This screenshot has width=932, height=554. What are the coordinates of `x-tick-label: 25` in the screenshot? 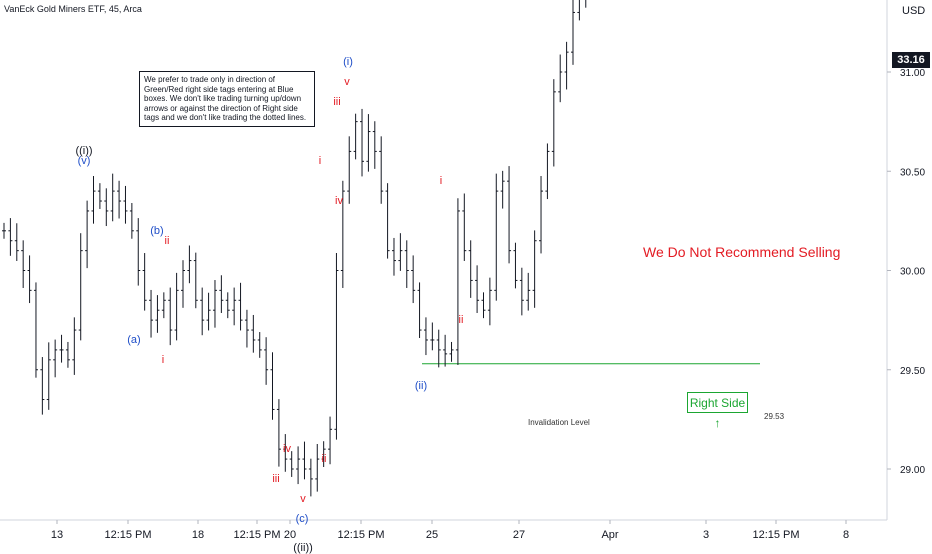 It's located at (432, 535).